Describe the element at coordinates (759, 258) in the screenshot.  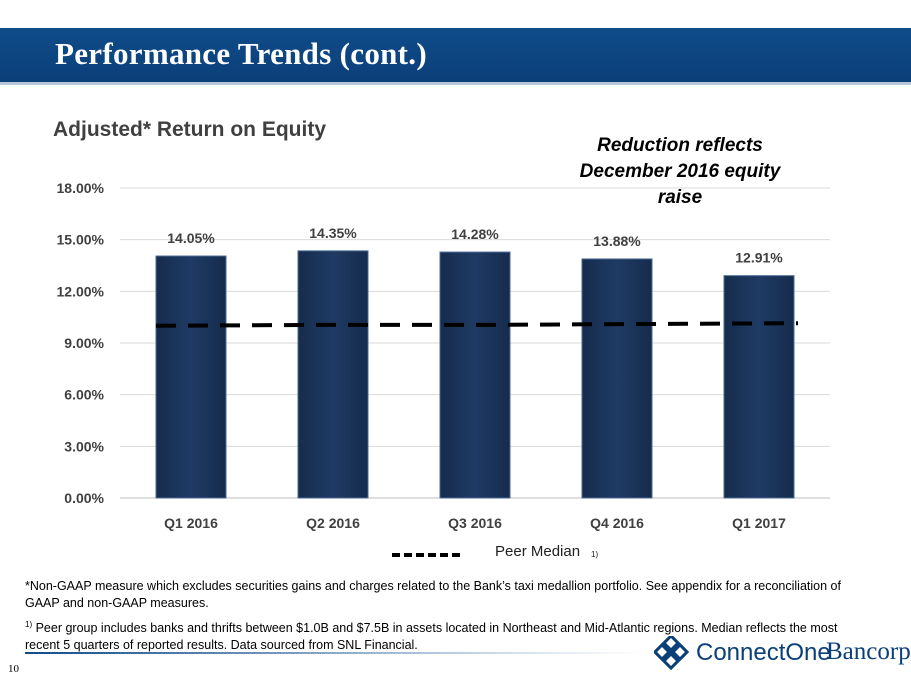
I see `data-label: 12.91%` at that location.